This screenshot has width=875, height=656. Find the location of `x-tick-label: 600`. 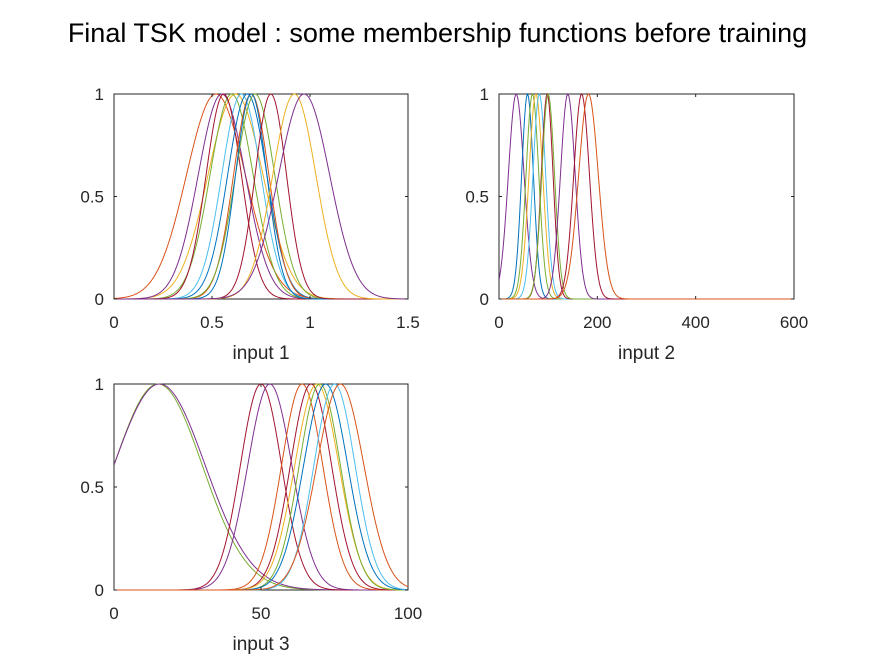

x-tick-label: 600 is located at coordinates (794, 322).